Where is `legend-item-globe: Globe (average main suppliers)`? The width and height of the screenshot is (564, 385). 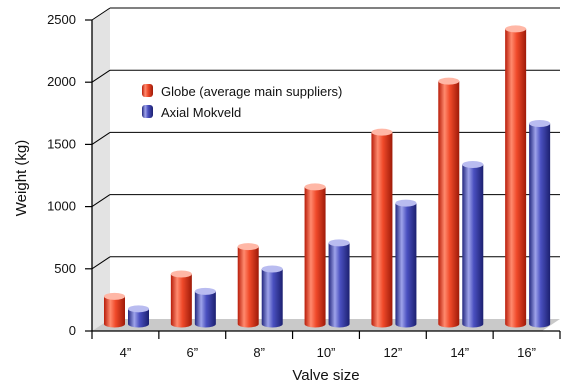 legend-item-globe: Globe (average main suppliers) is located at coordinates (242, 91).